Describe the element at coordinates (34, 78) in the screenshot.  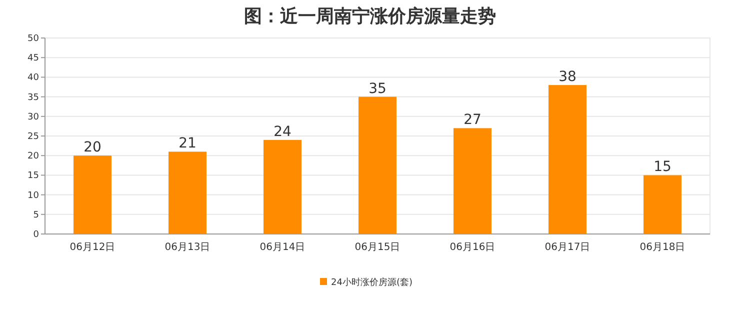
I see `y-tick-label: 40` at that location.